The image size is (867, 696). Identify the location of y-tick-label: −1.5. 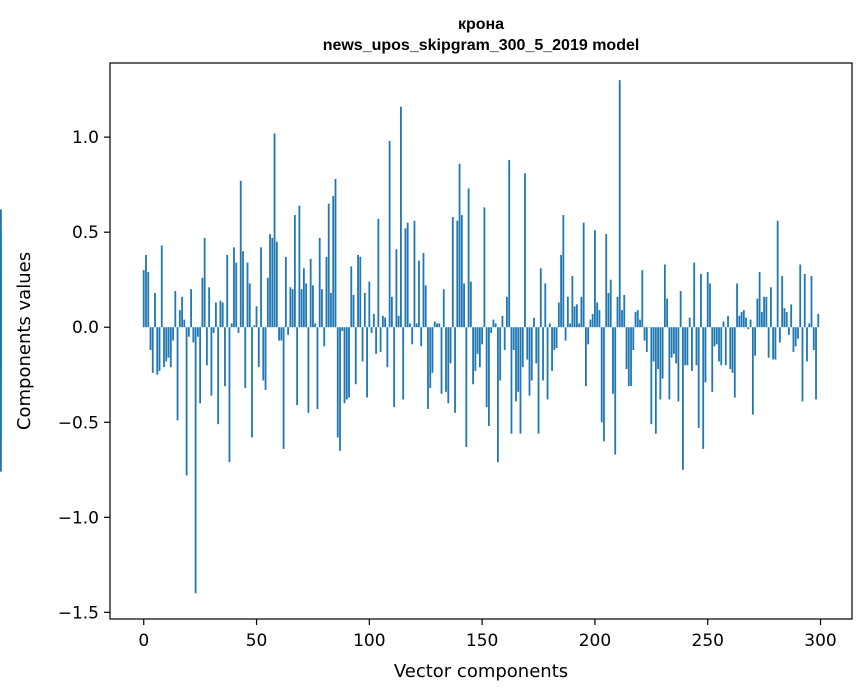
(78, 613).